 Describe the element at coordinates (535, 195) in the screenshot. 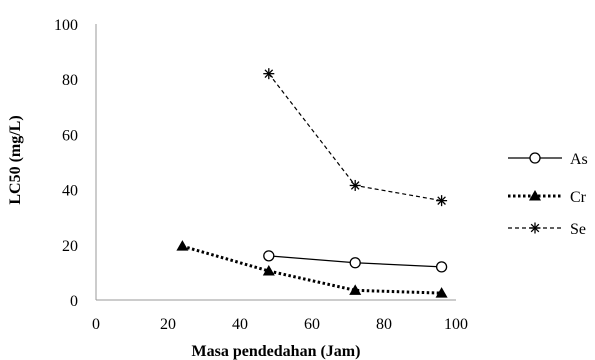

I see `cr-legend-data-point` at that location.